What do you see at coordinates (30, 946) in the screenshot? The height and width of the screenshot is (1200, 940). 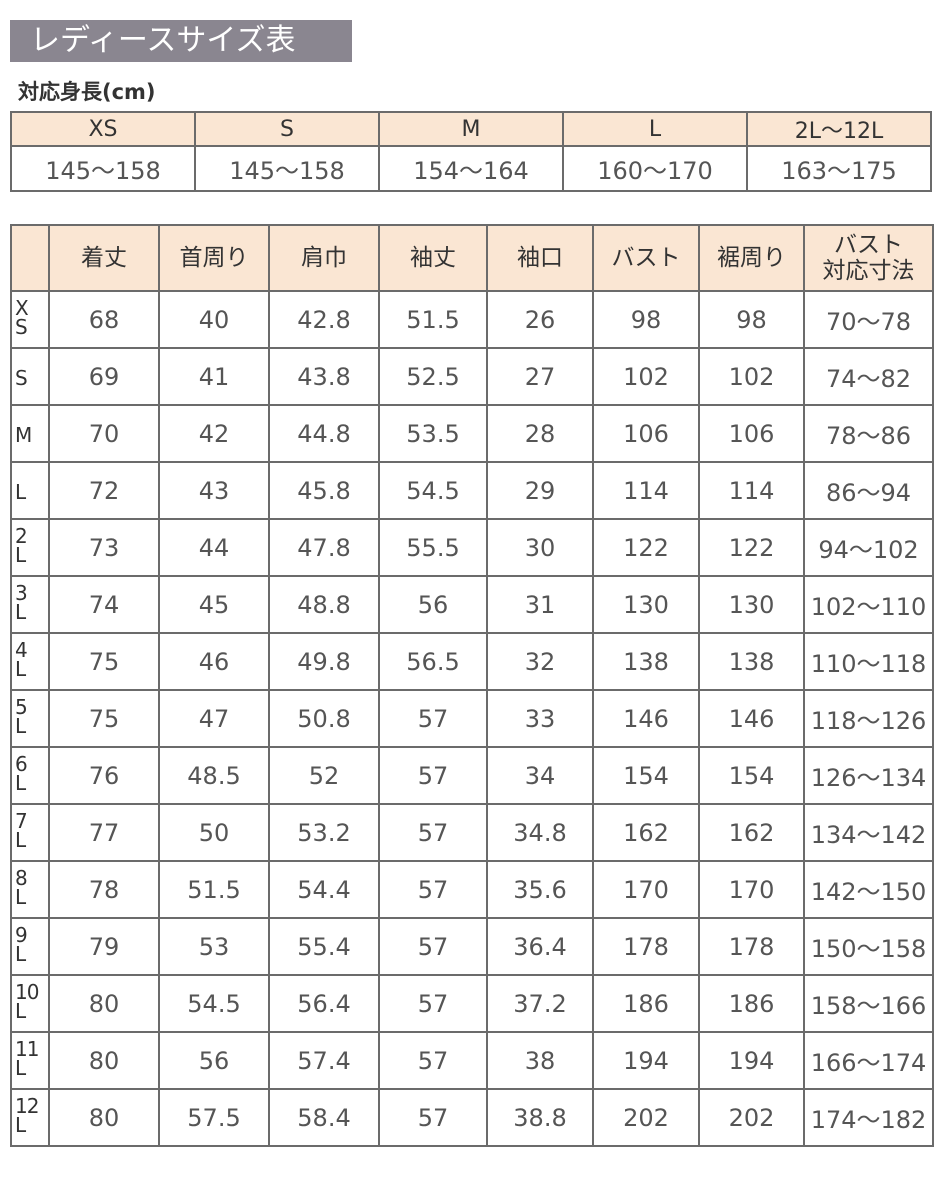 I see `size-label-cell: 9L` at bounding box center [30, 946].